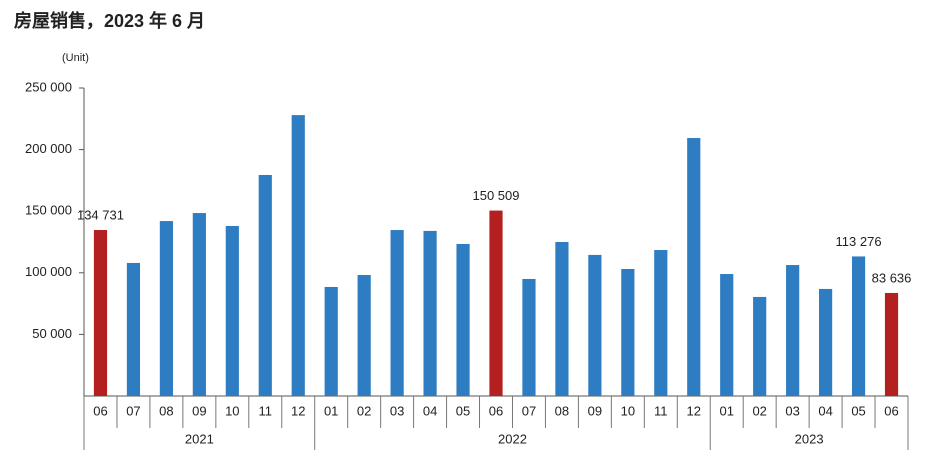  What do you see at coordinates (52, 333) in the screenshot?
I see `y-tick-label: 50 000` at bounding box center [52, 333].